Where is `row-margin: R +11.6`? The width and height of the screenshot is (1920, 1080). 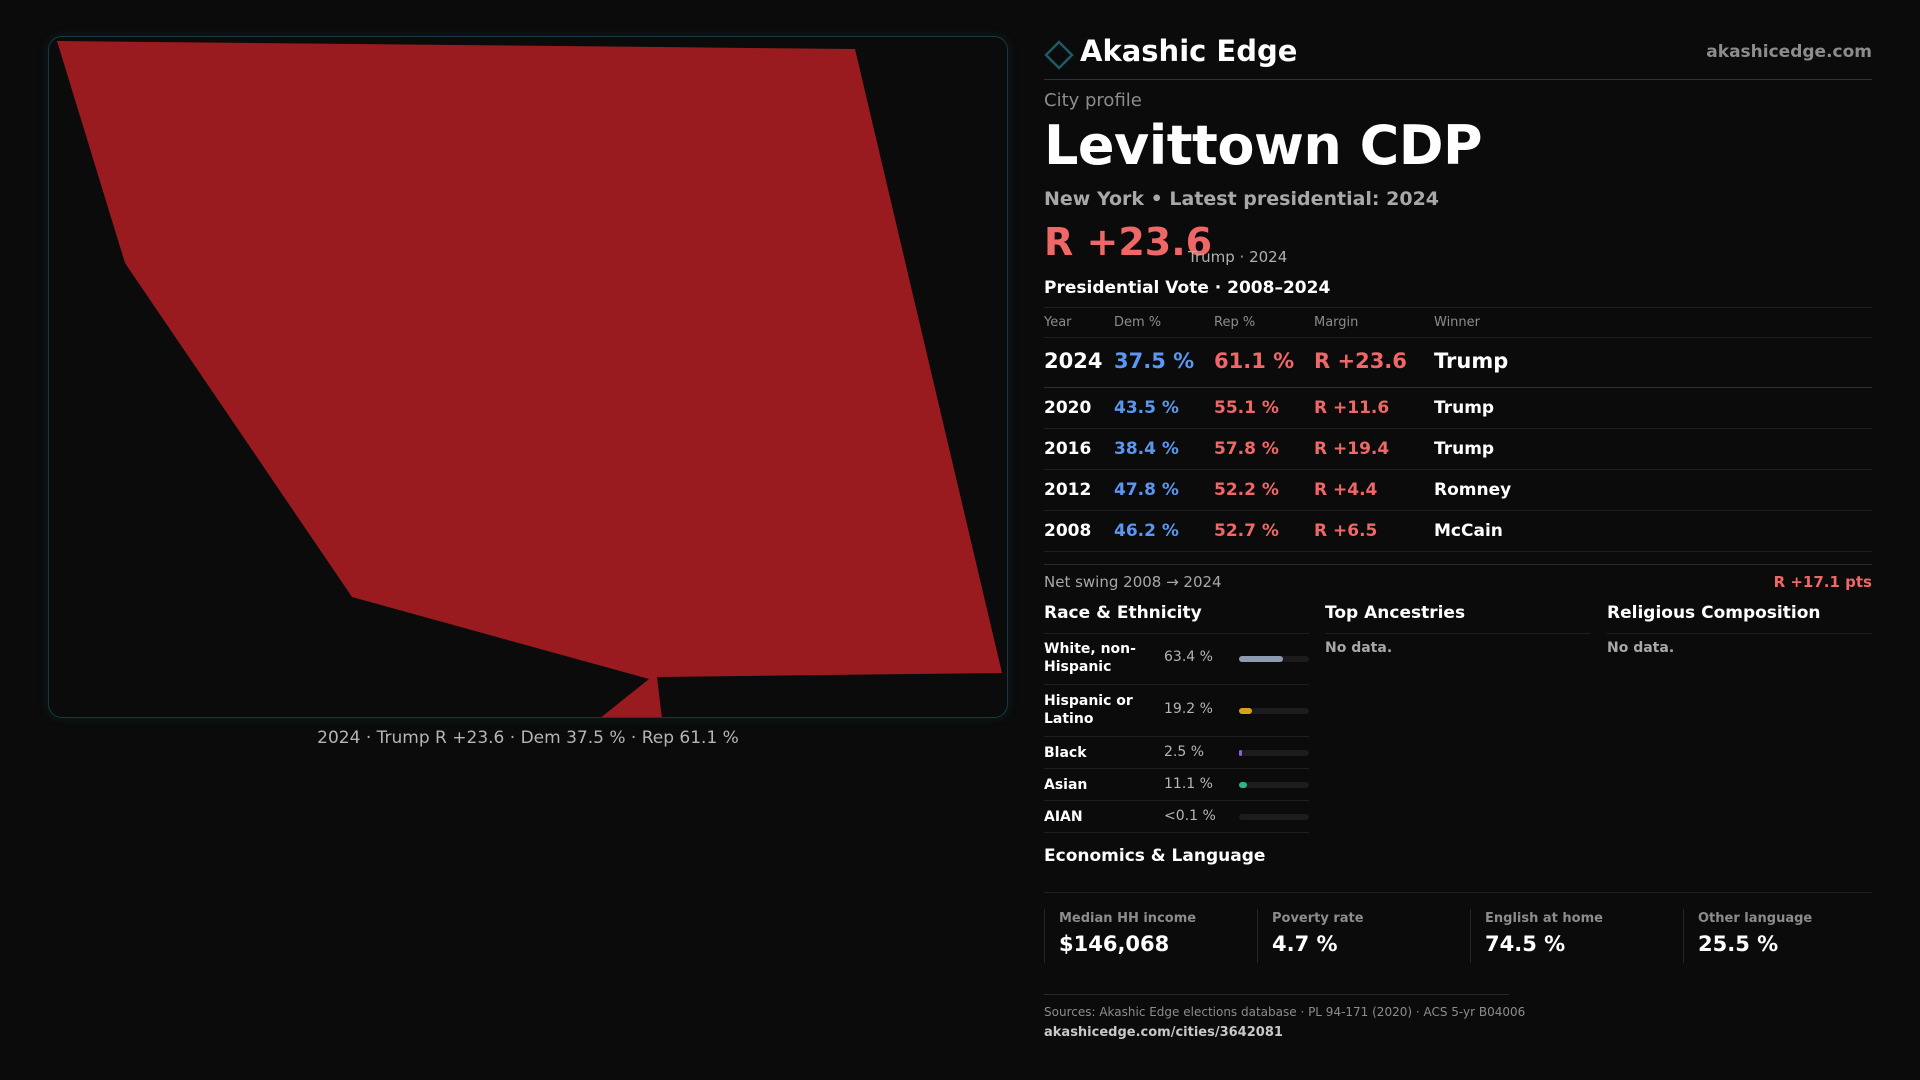 row-margin: R +11.6 is located at coordinates (1352, 408).